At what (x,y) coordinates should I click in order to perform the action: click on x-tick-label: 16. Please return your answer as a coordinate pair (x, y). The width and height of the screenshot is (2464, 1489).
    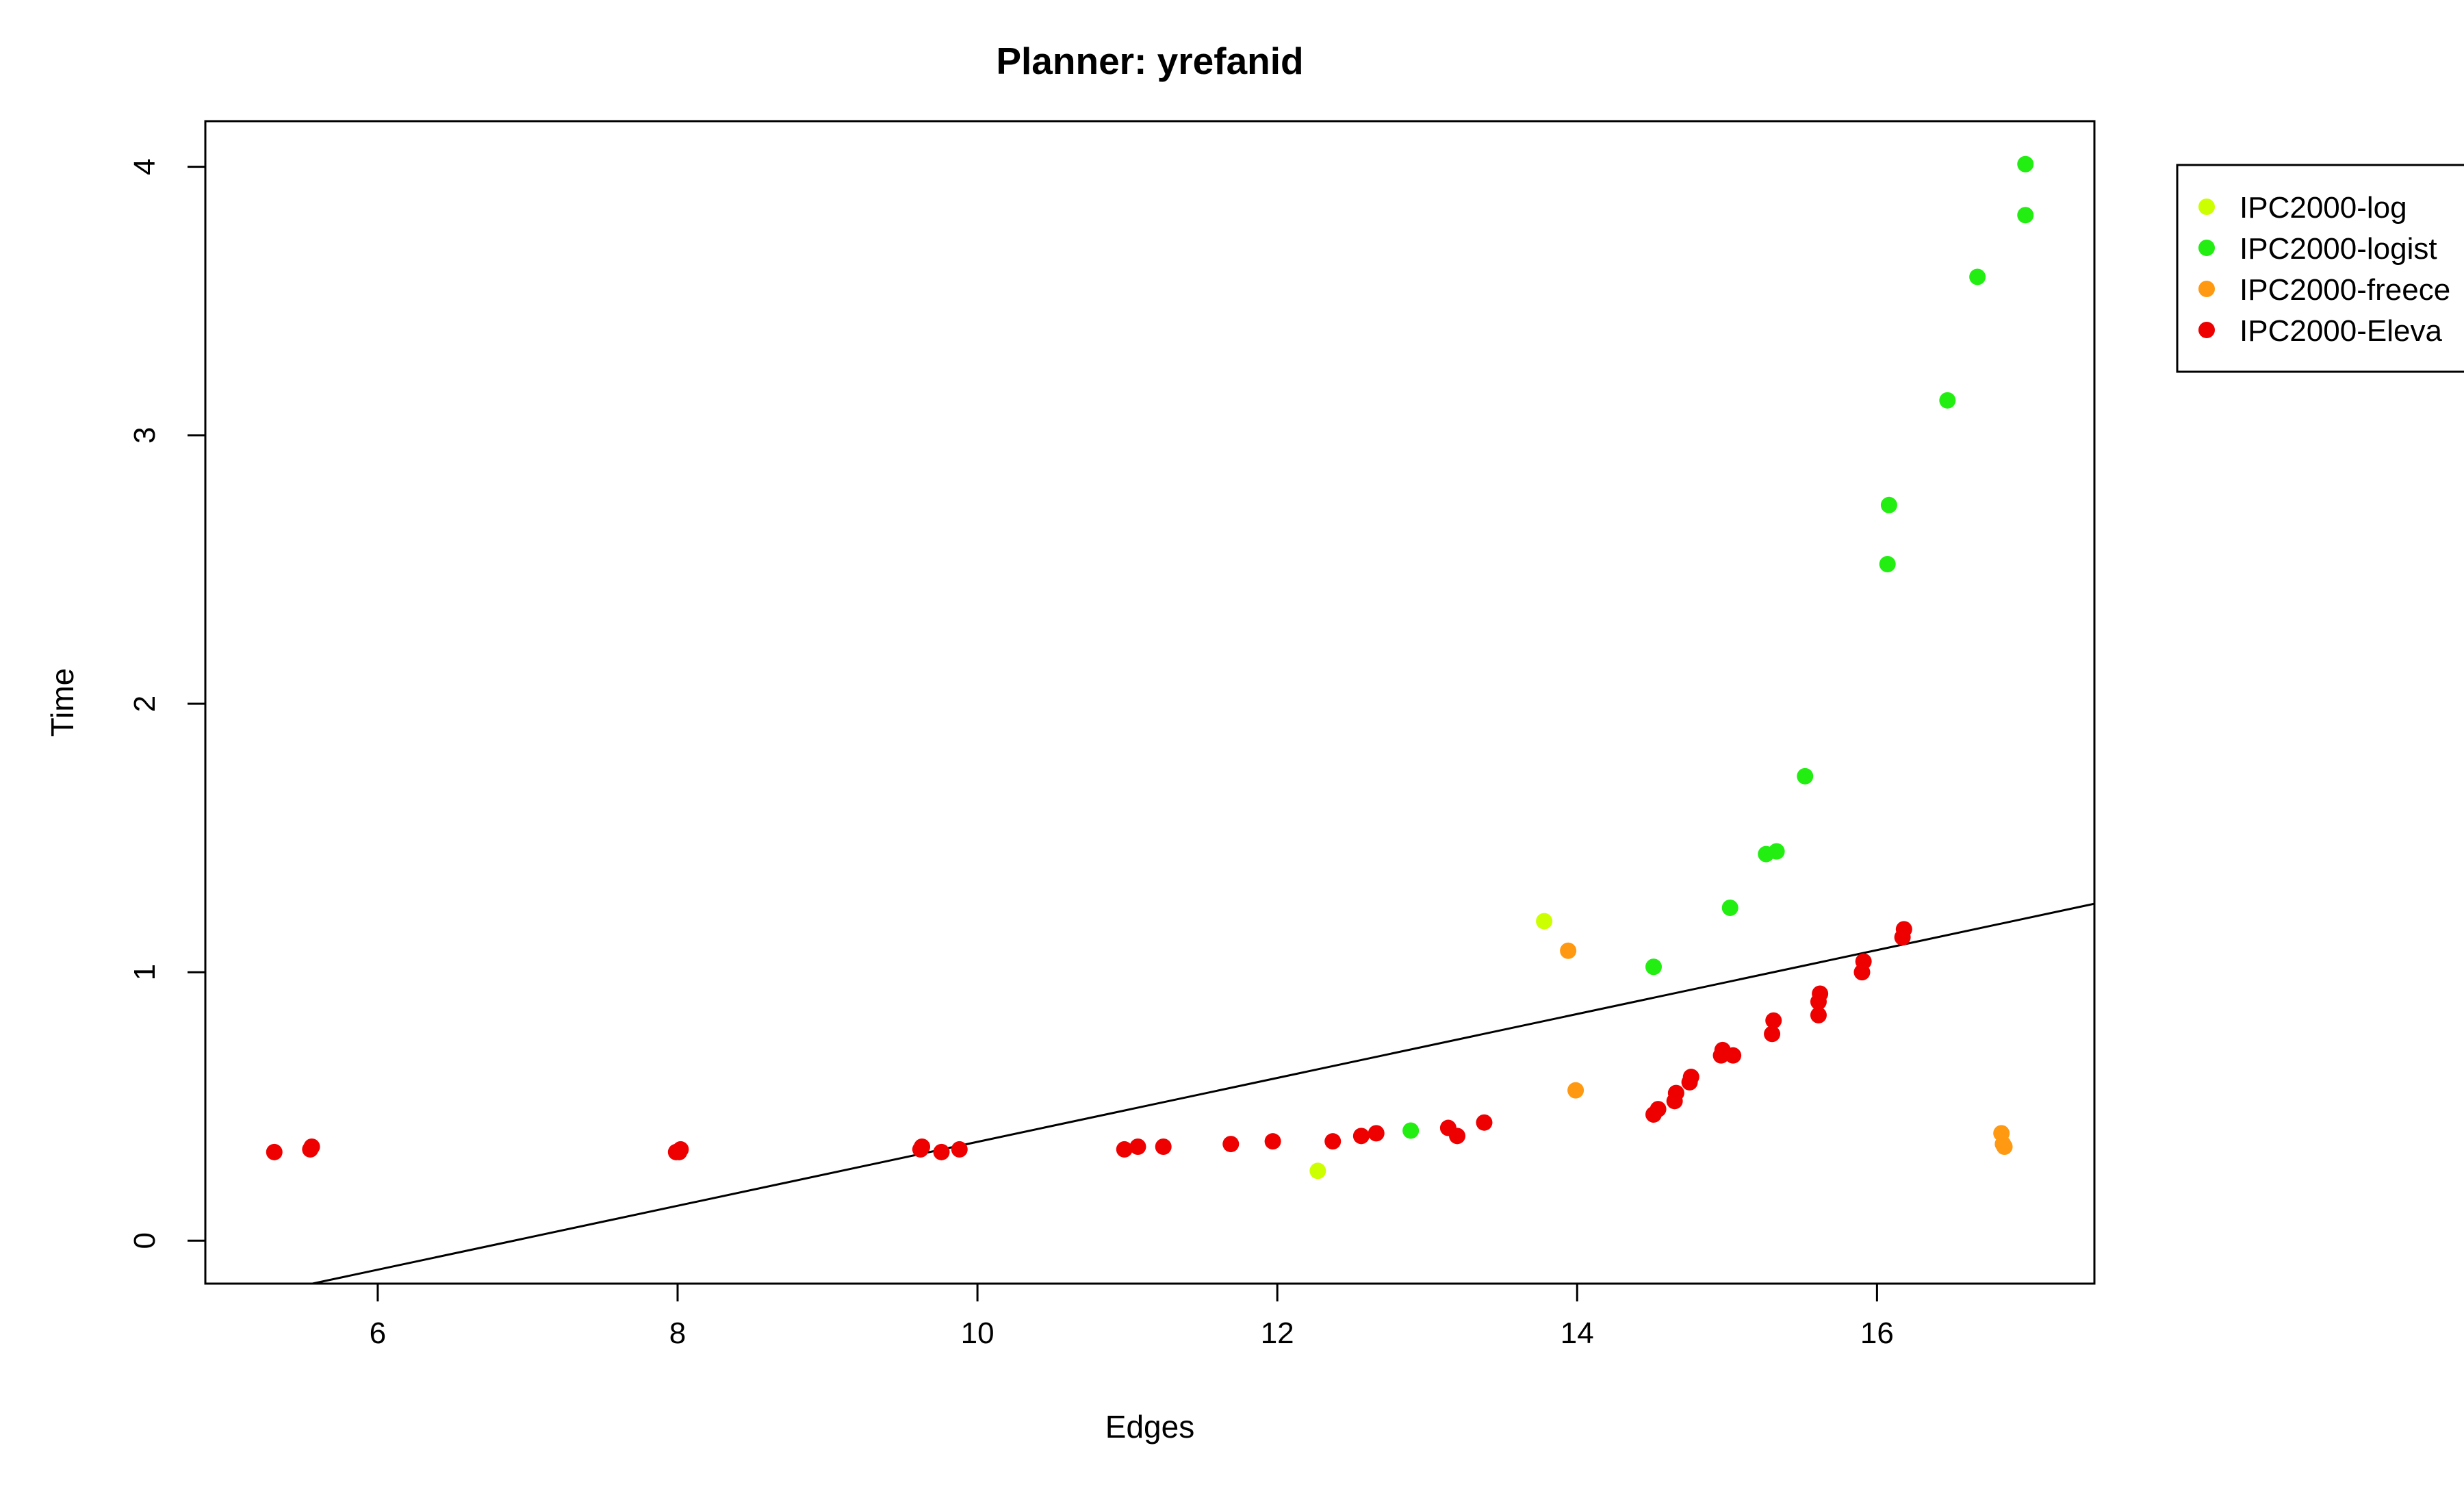
    Looking at the image, I should click on (1877, 1333).